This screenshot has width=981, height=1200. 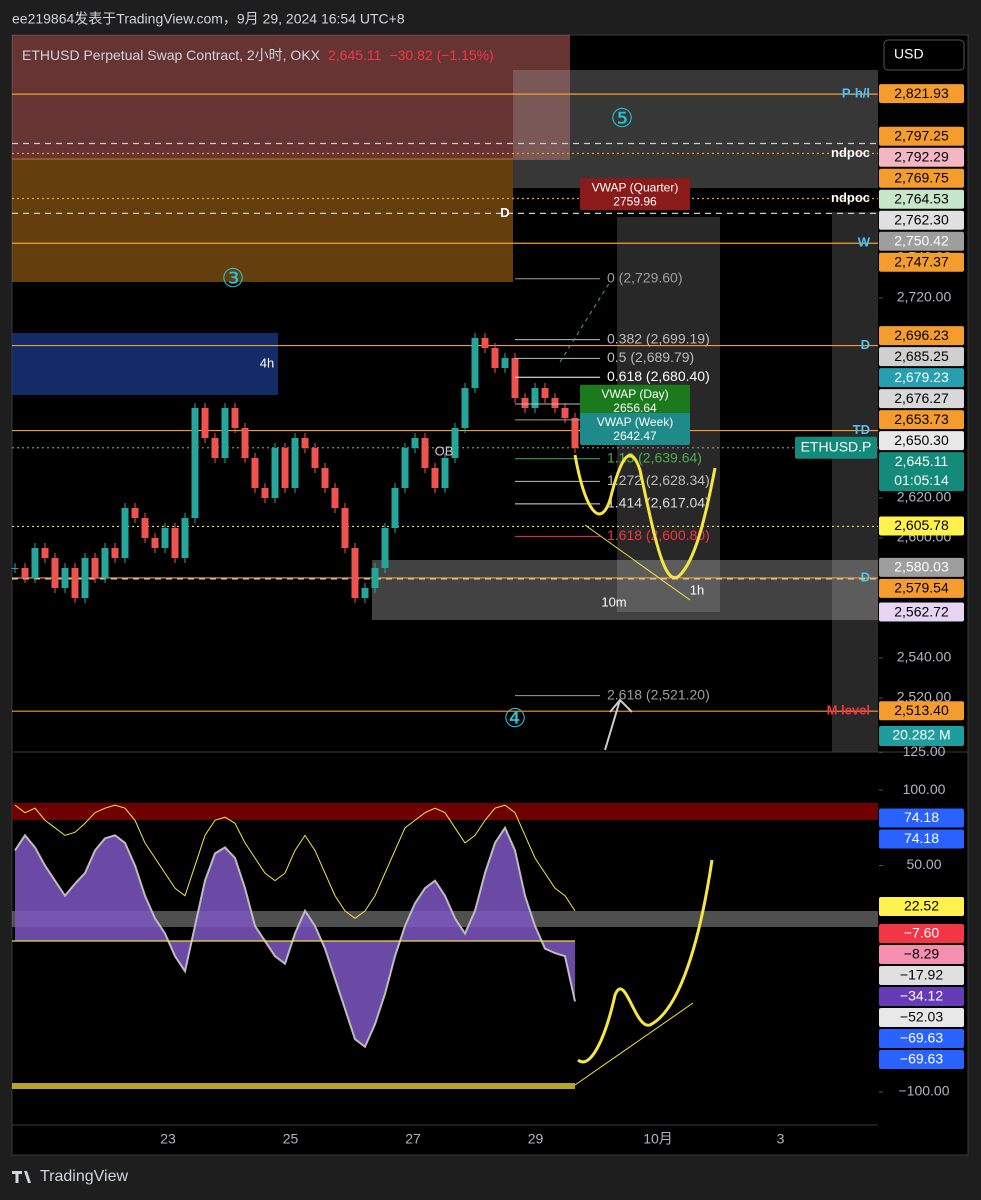 I want to click on vwap-value: 2759.96, so click(x=635, y=201).